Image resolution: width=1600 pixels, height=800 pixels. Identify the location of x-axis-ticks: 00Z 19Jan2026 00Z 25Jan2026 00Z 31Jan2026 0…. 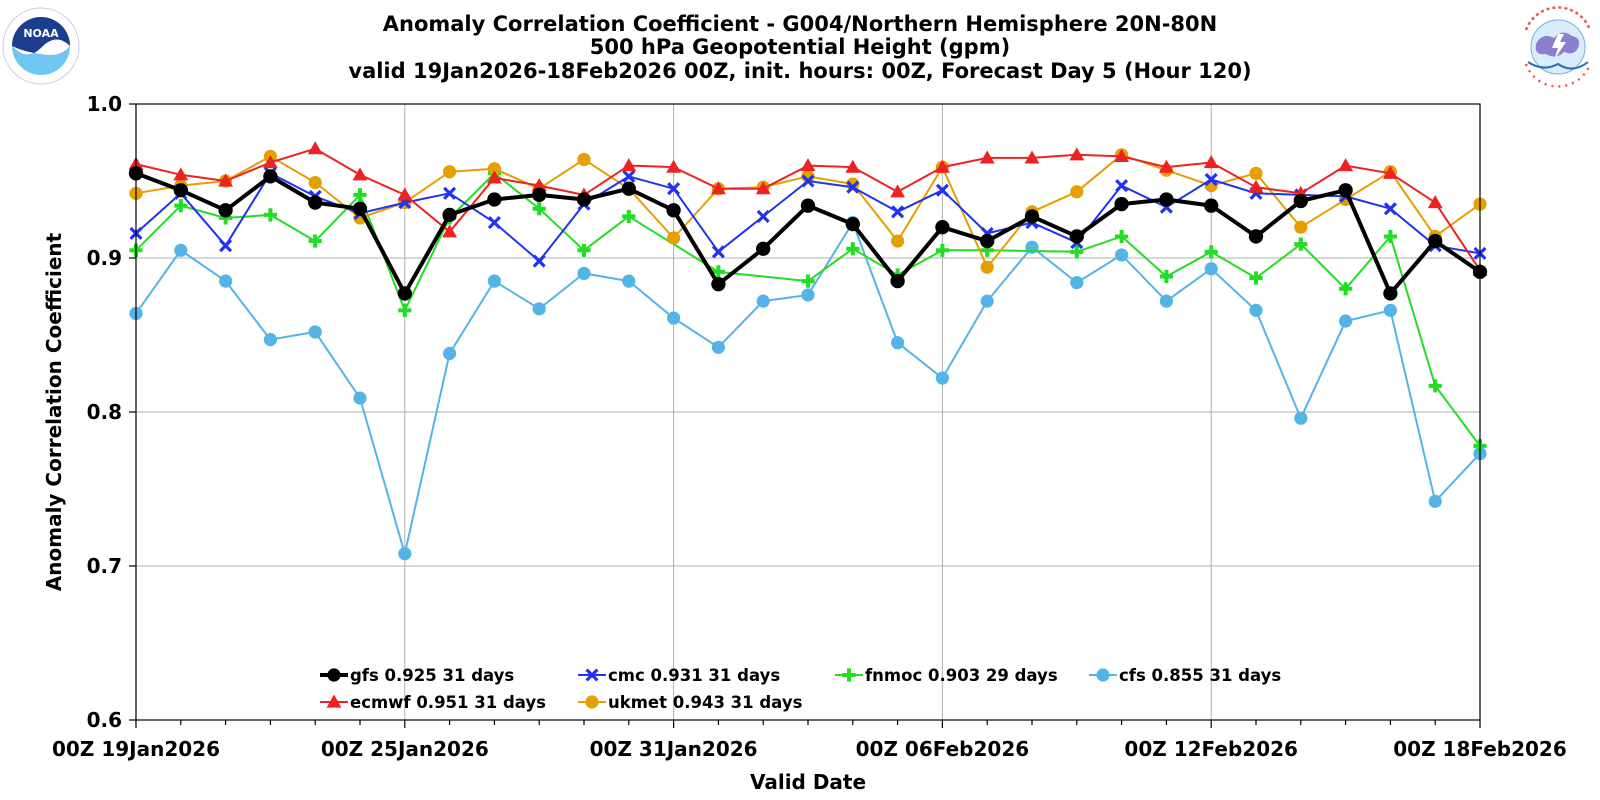
(809, 740).